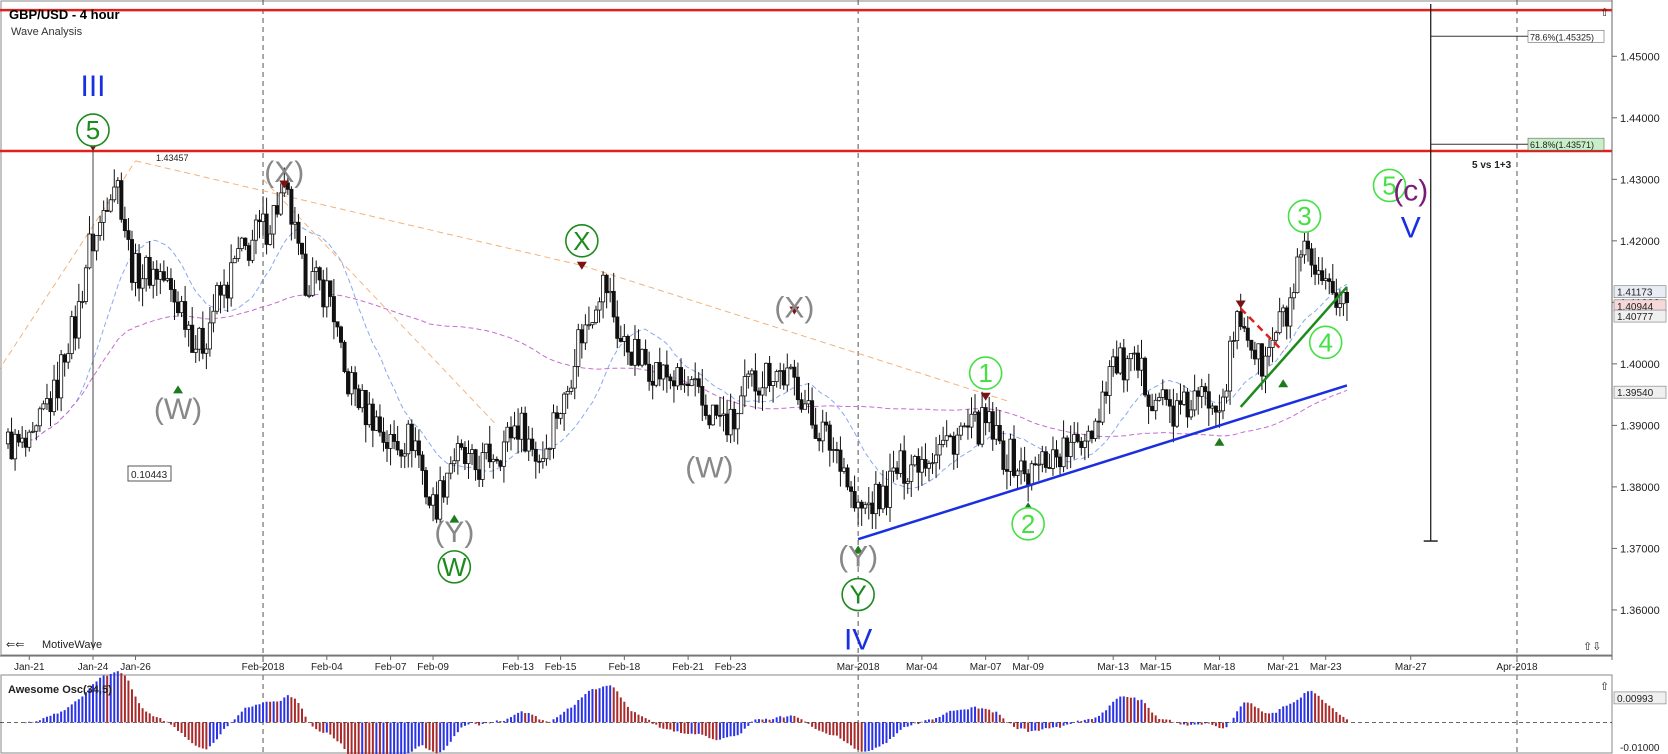 This screenshot has height=754, width=1668. What do you see at coordinates (1604, 13) in the screenshot?
I see `top-scroll-icon: ⇧` at bounding box center [1604, 13].